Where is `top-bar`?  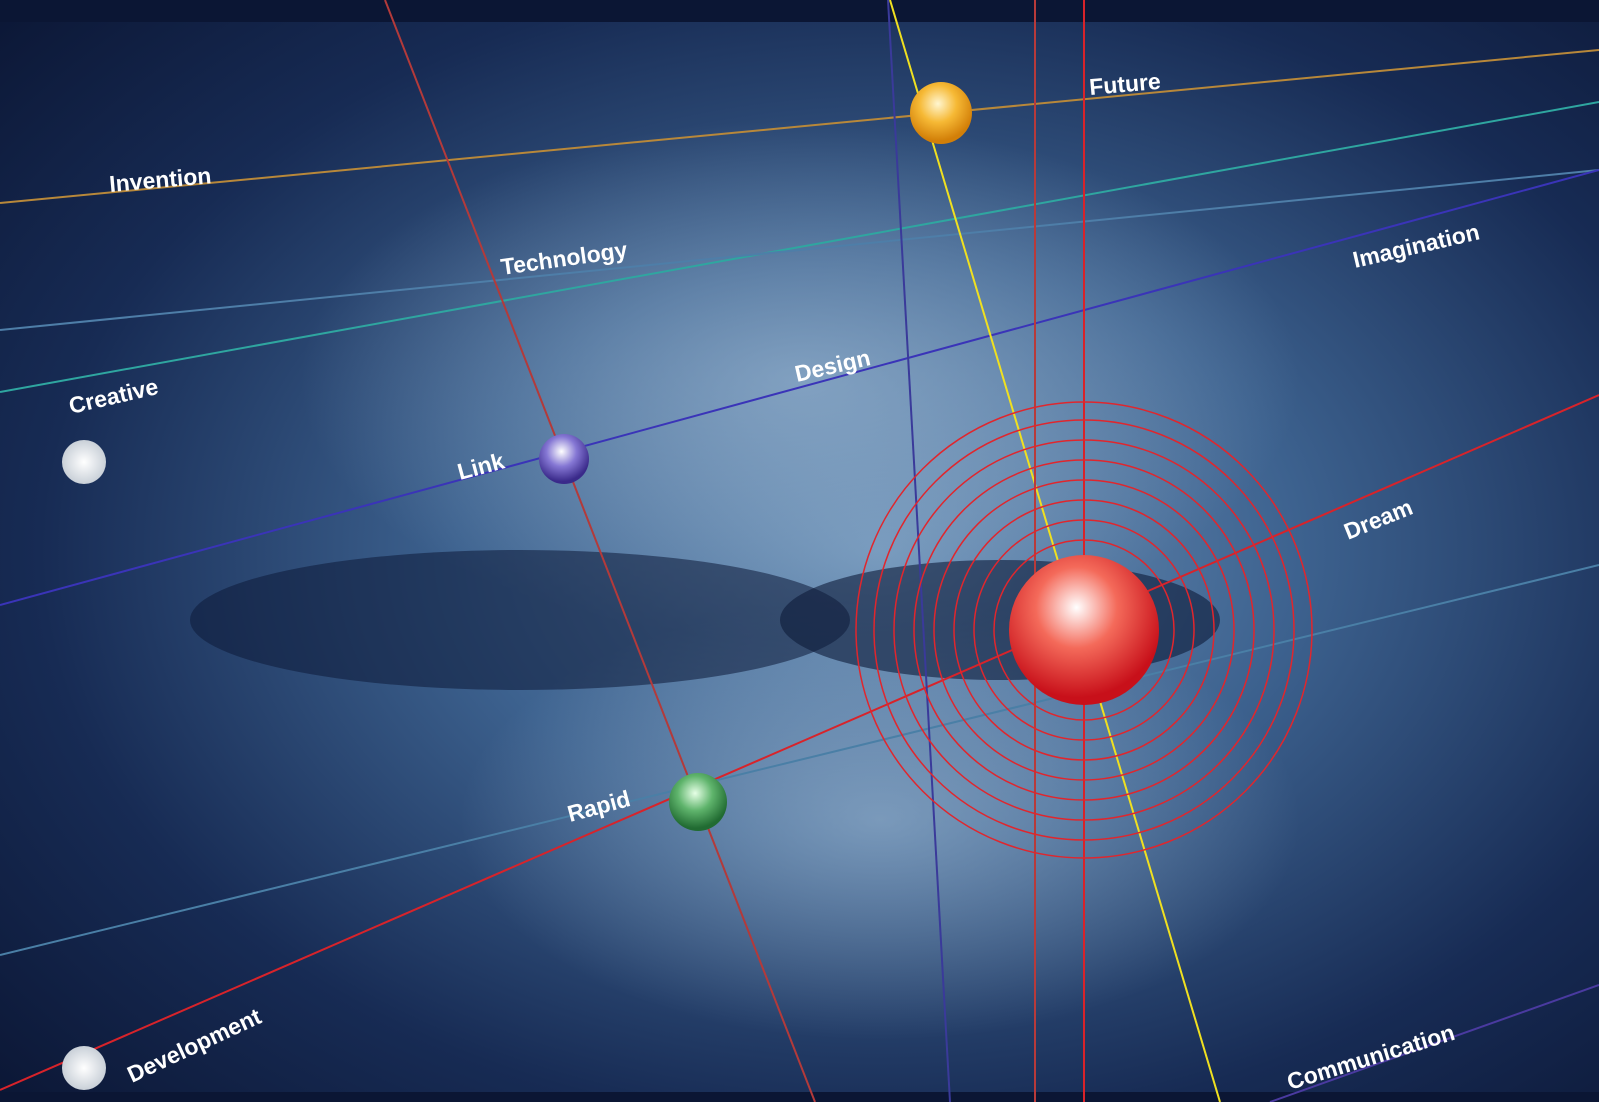 top-bar is located at coordinates (799, 11).